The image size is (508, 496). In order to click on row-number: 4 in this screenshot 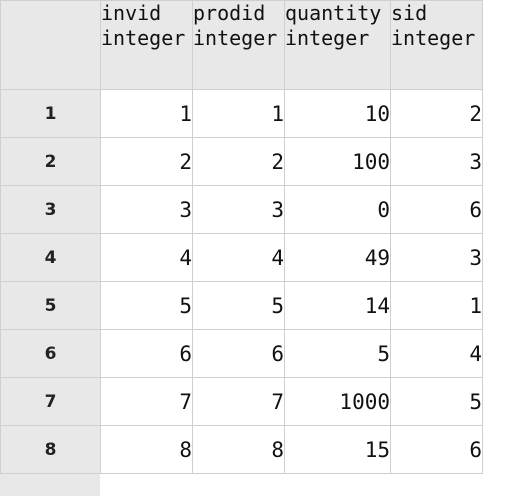, I will do `click(50, 257)`.